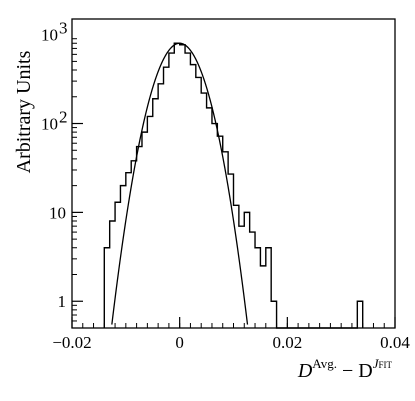  What do you see at coordinates (305, 371) in the screenshot?
I see `x-axis-title-main: D` at bounding box center [305, 371].